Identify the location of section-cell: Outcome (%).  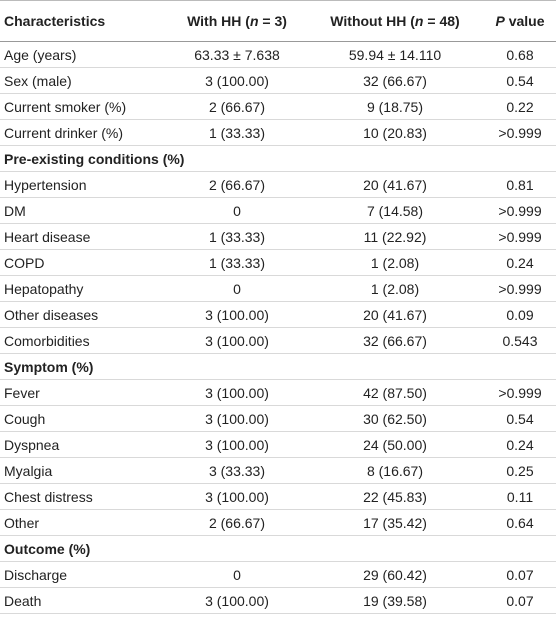
(278, 548).